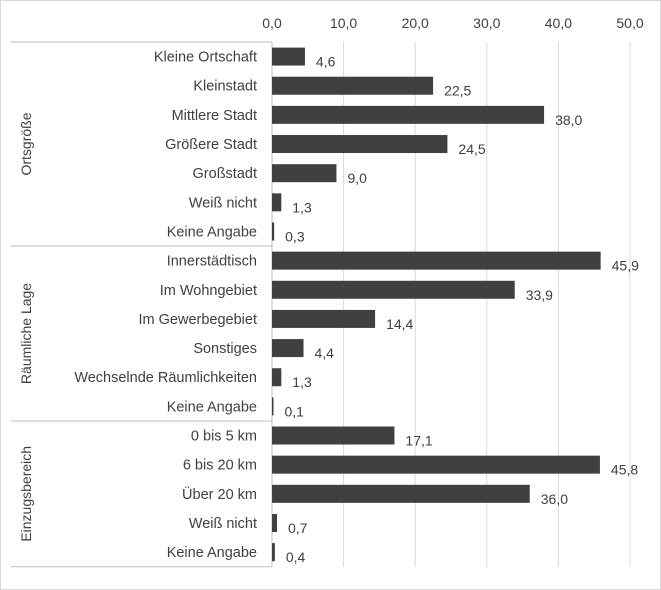 This screenshot has height=590, width=661. I want to click on value-label: 4,4, so click(325, 353).